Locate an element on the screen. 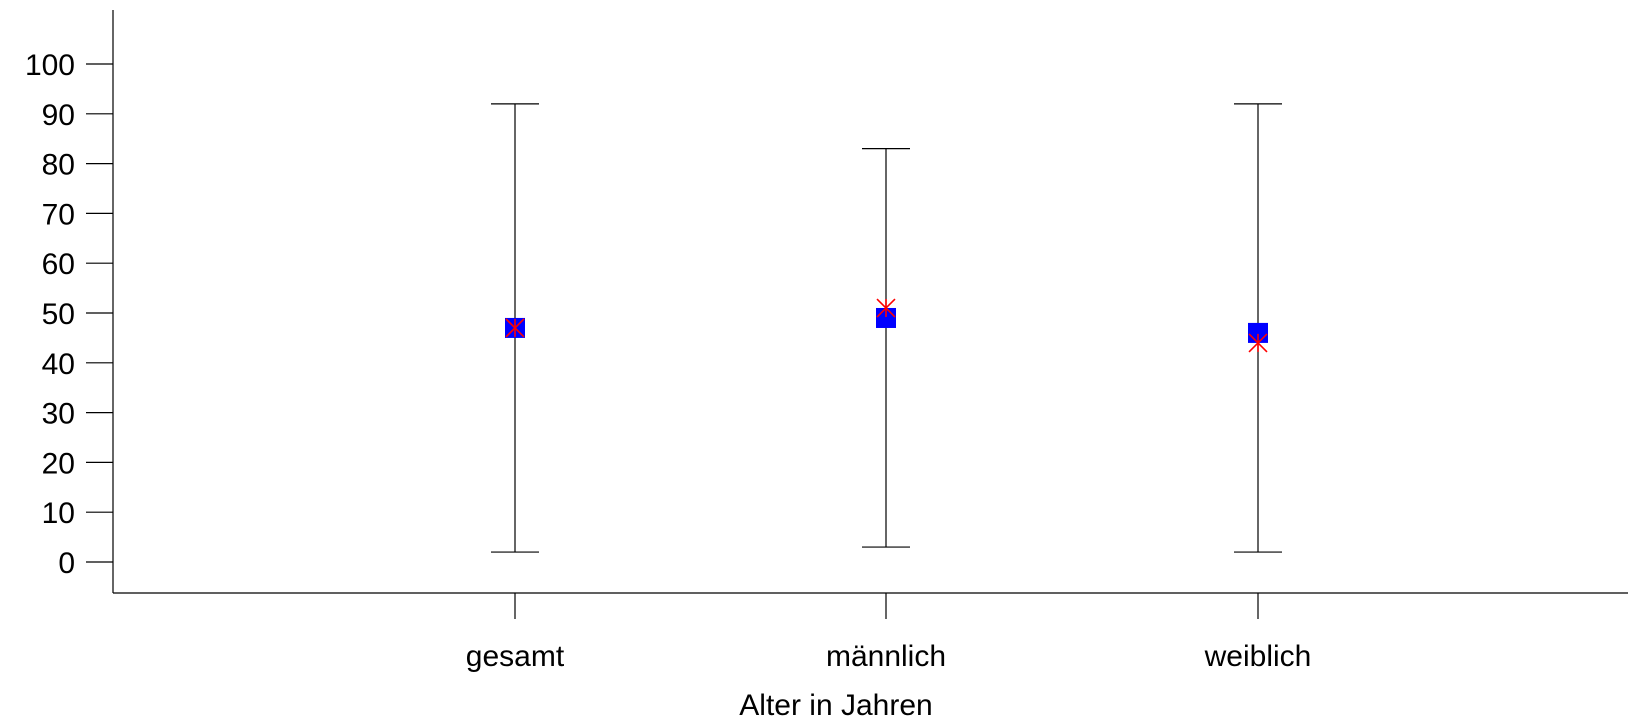 This screenshot has width=1628, height=723. y-tick-label: 0 is located at coordinates (66, 563).